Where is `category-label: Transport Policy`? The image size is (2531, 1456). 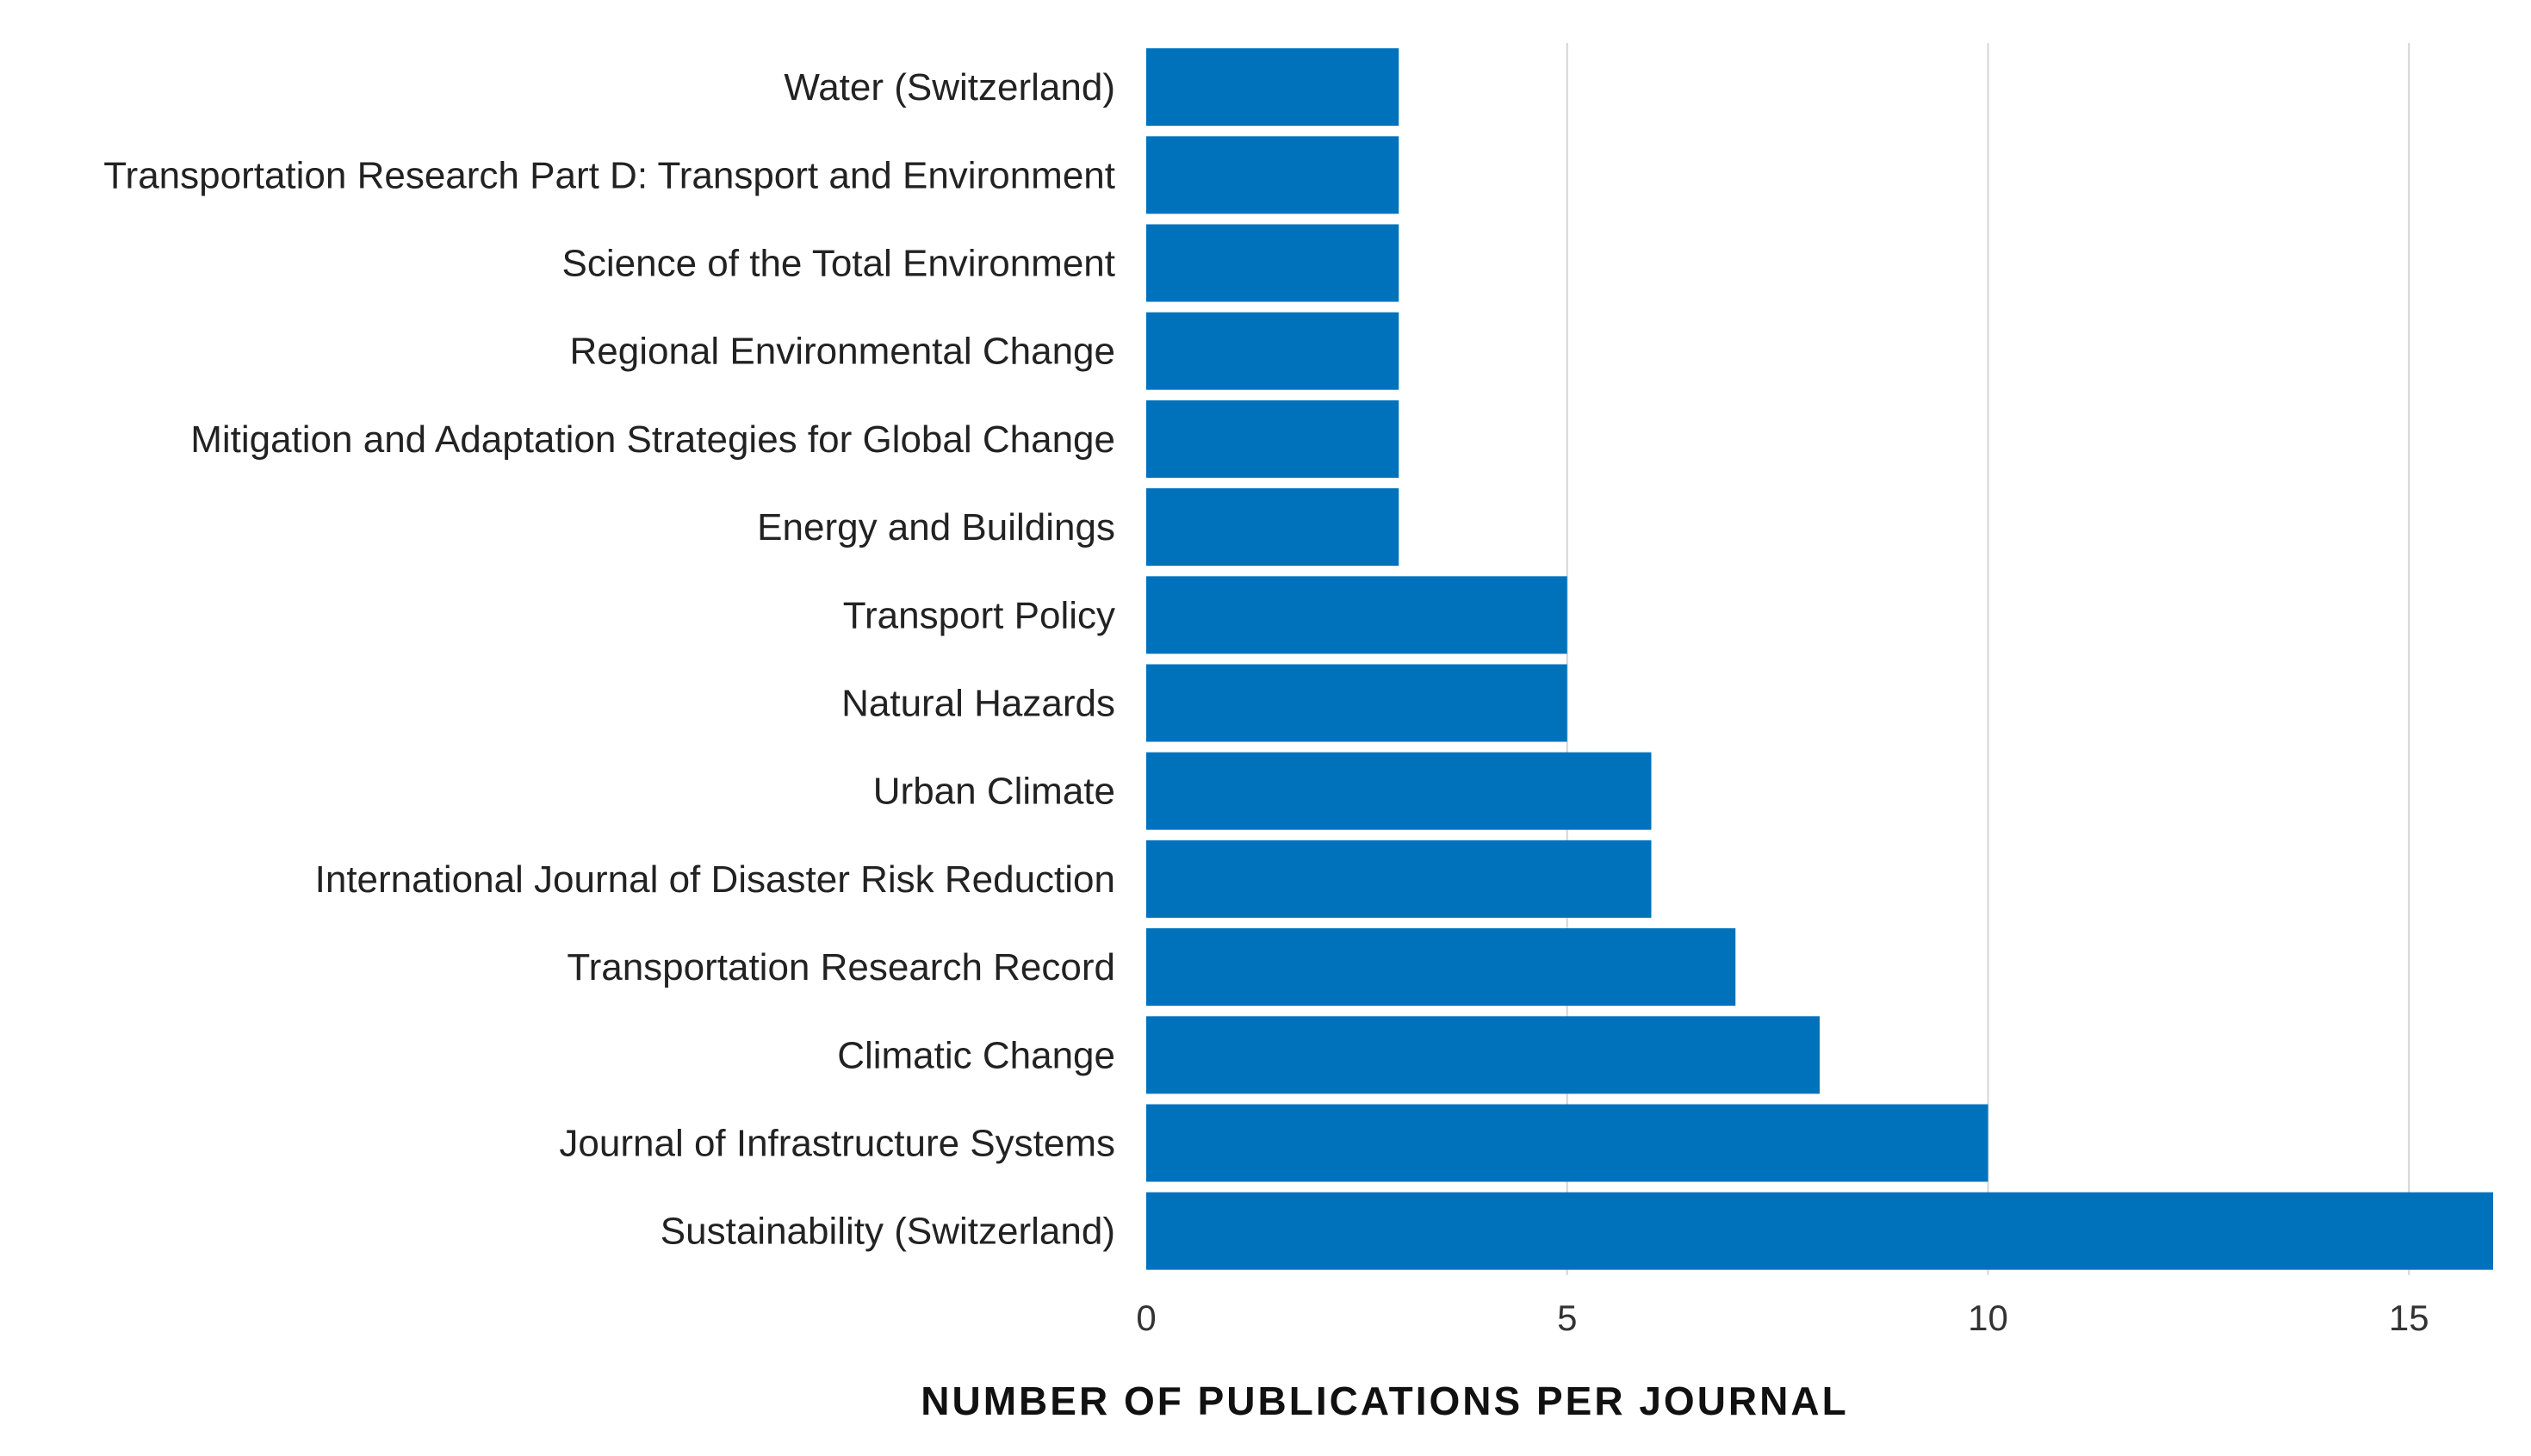
category-label: Transport Policy is located at coordinates (979, 615).